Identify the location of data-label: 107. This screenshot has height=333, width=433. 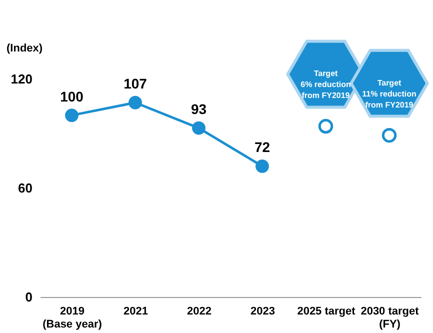
(136, 84).